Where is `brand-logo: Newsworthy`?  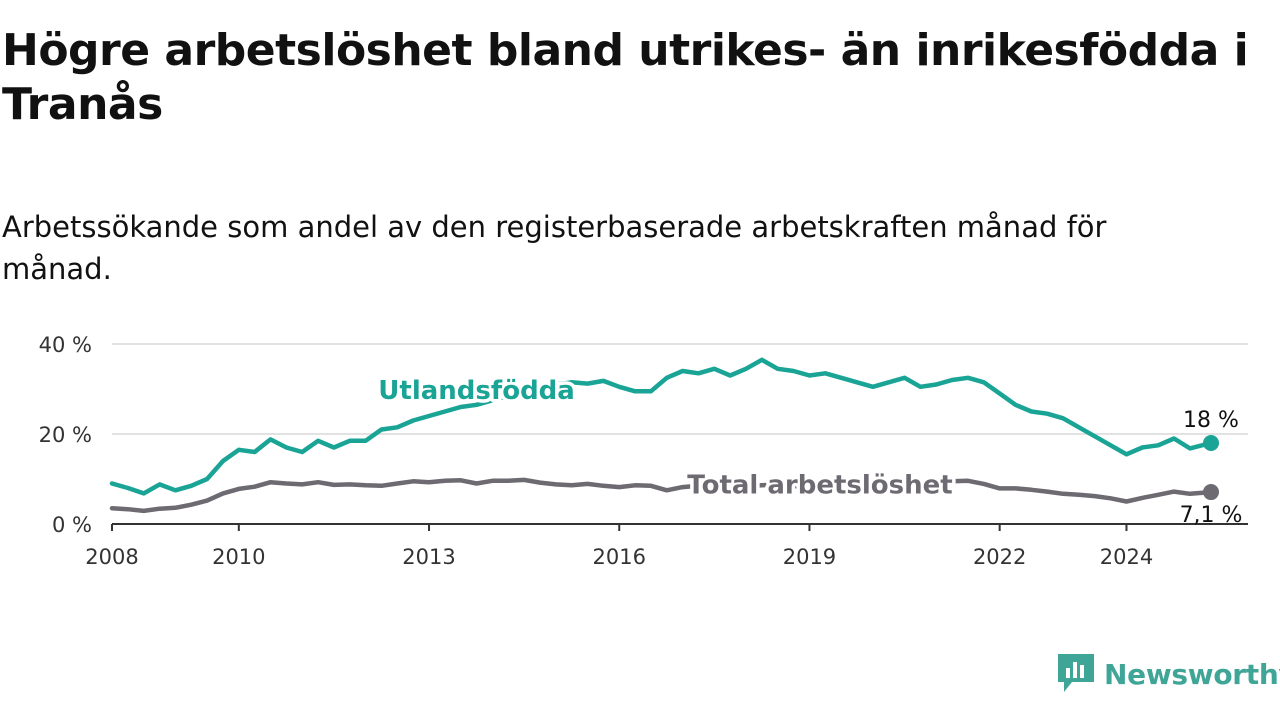 brand-logo: Newsworthy is located at coordinates (1169, 674).